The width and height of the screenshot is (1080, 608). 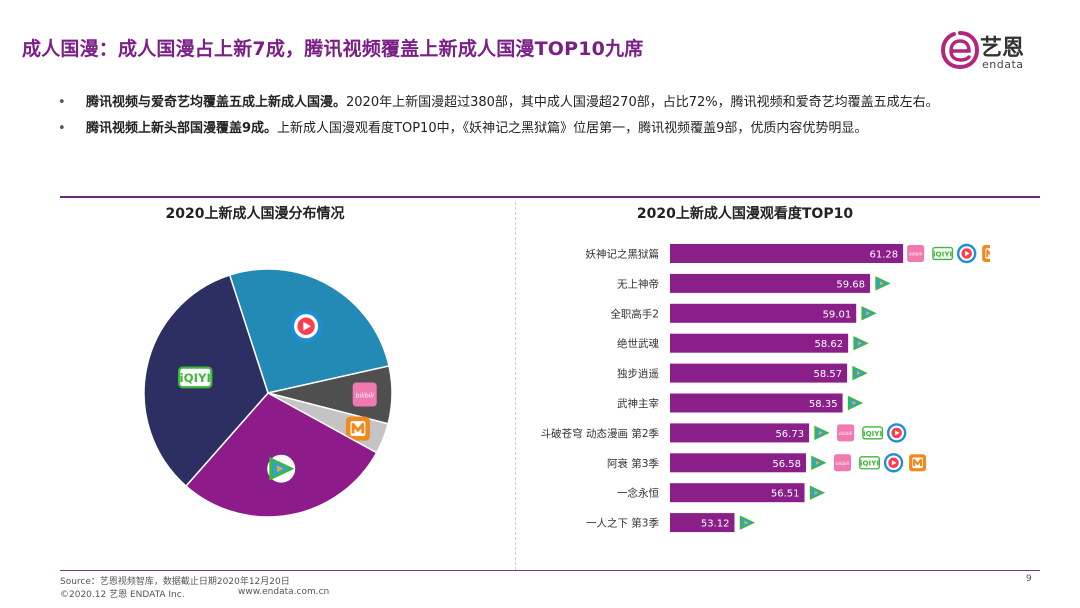 What do you see at coordinates (216, 102) in the screenshot?
I see `bullet-bold: 腾讯视频与爱奇艺均覆盖五成上新成人国漫。` at bounding box center [216, 102].